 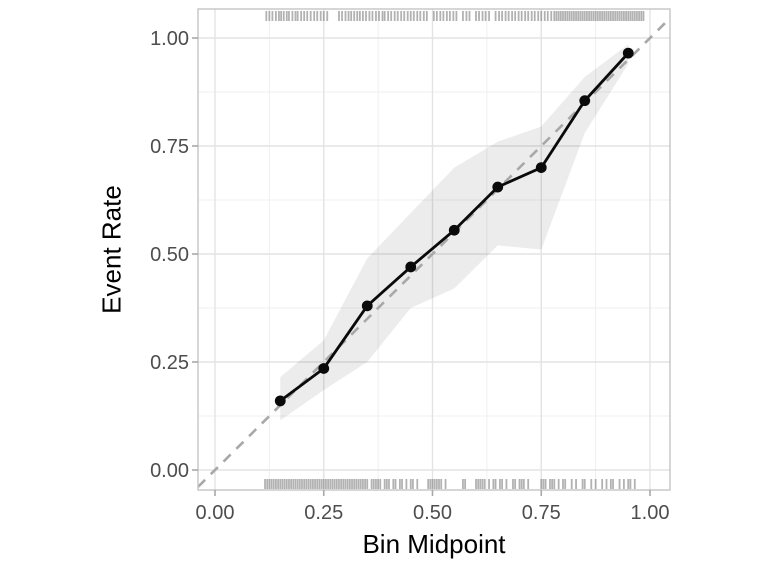 I want to click on rug-marks-bottom, so click(x=450, y=484).